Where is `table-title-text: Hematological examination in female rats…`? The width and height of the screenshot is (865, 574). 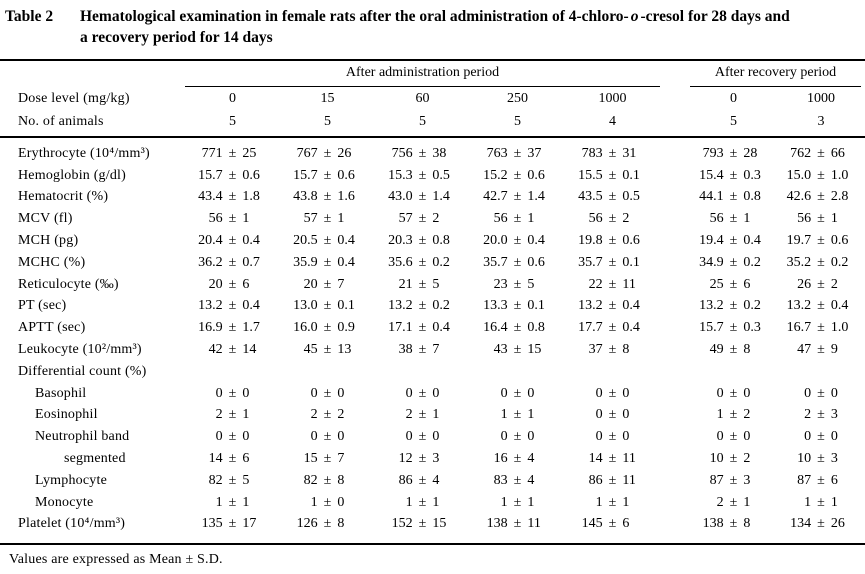
table-title-text: Hematological examination in female rats… is located at coordinates (472, 27).